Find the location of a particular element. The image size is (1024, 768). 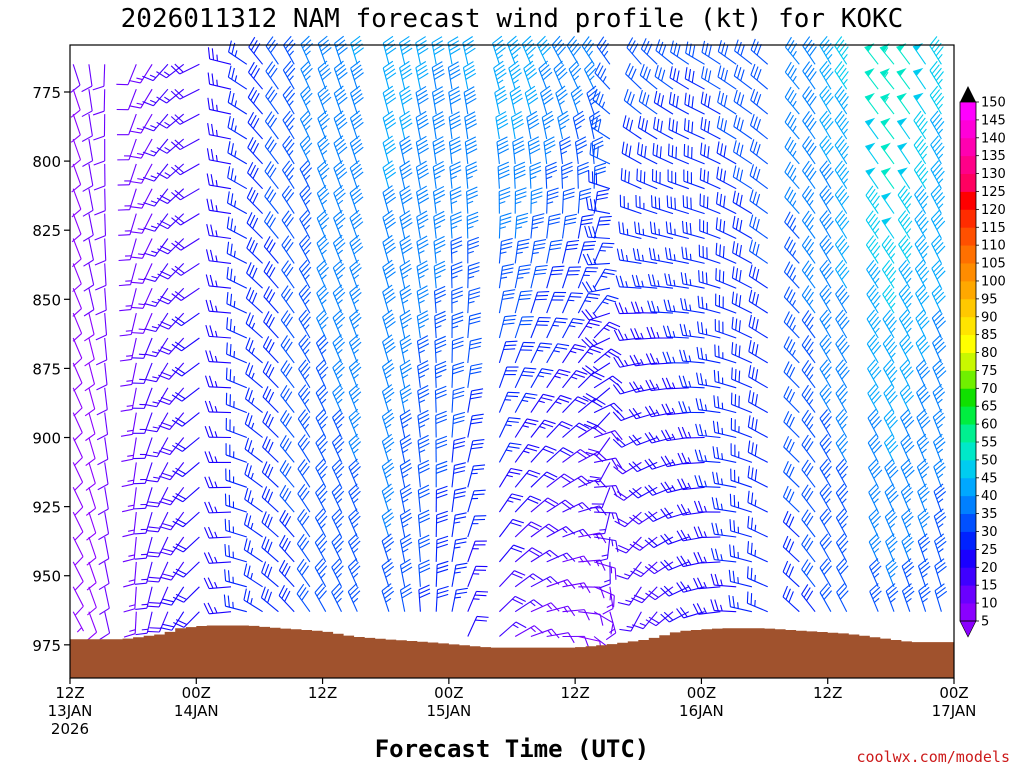

colorbar-label: 45 is located at coordinates (989, 478).